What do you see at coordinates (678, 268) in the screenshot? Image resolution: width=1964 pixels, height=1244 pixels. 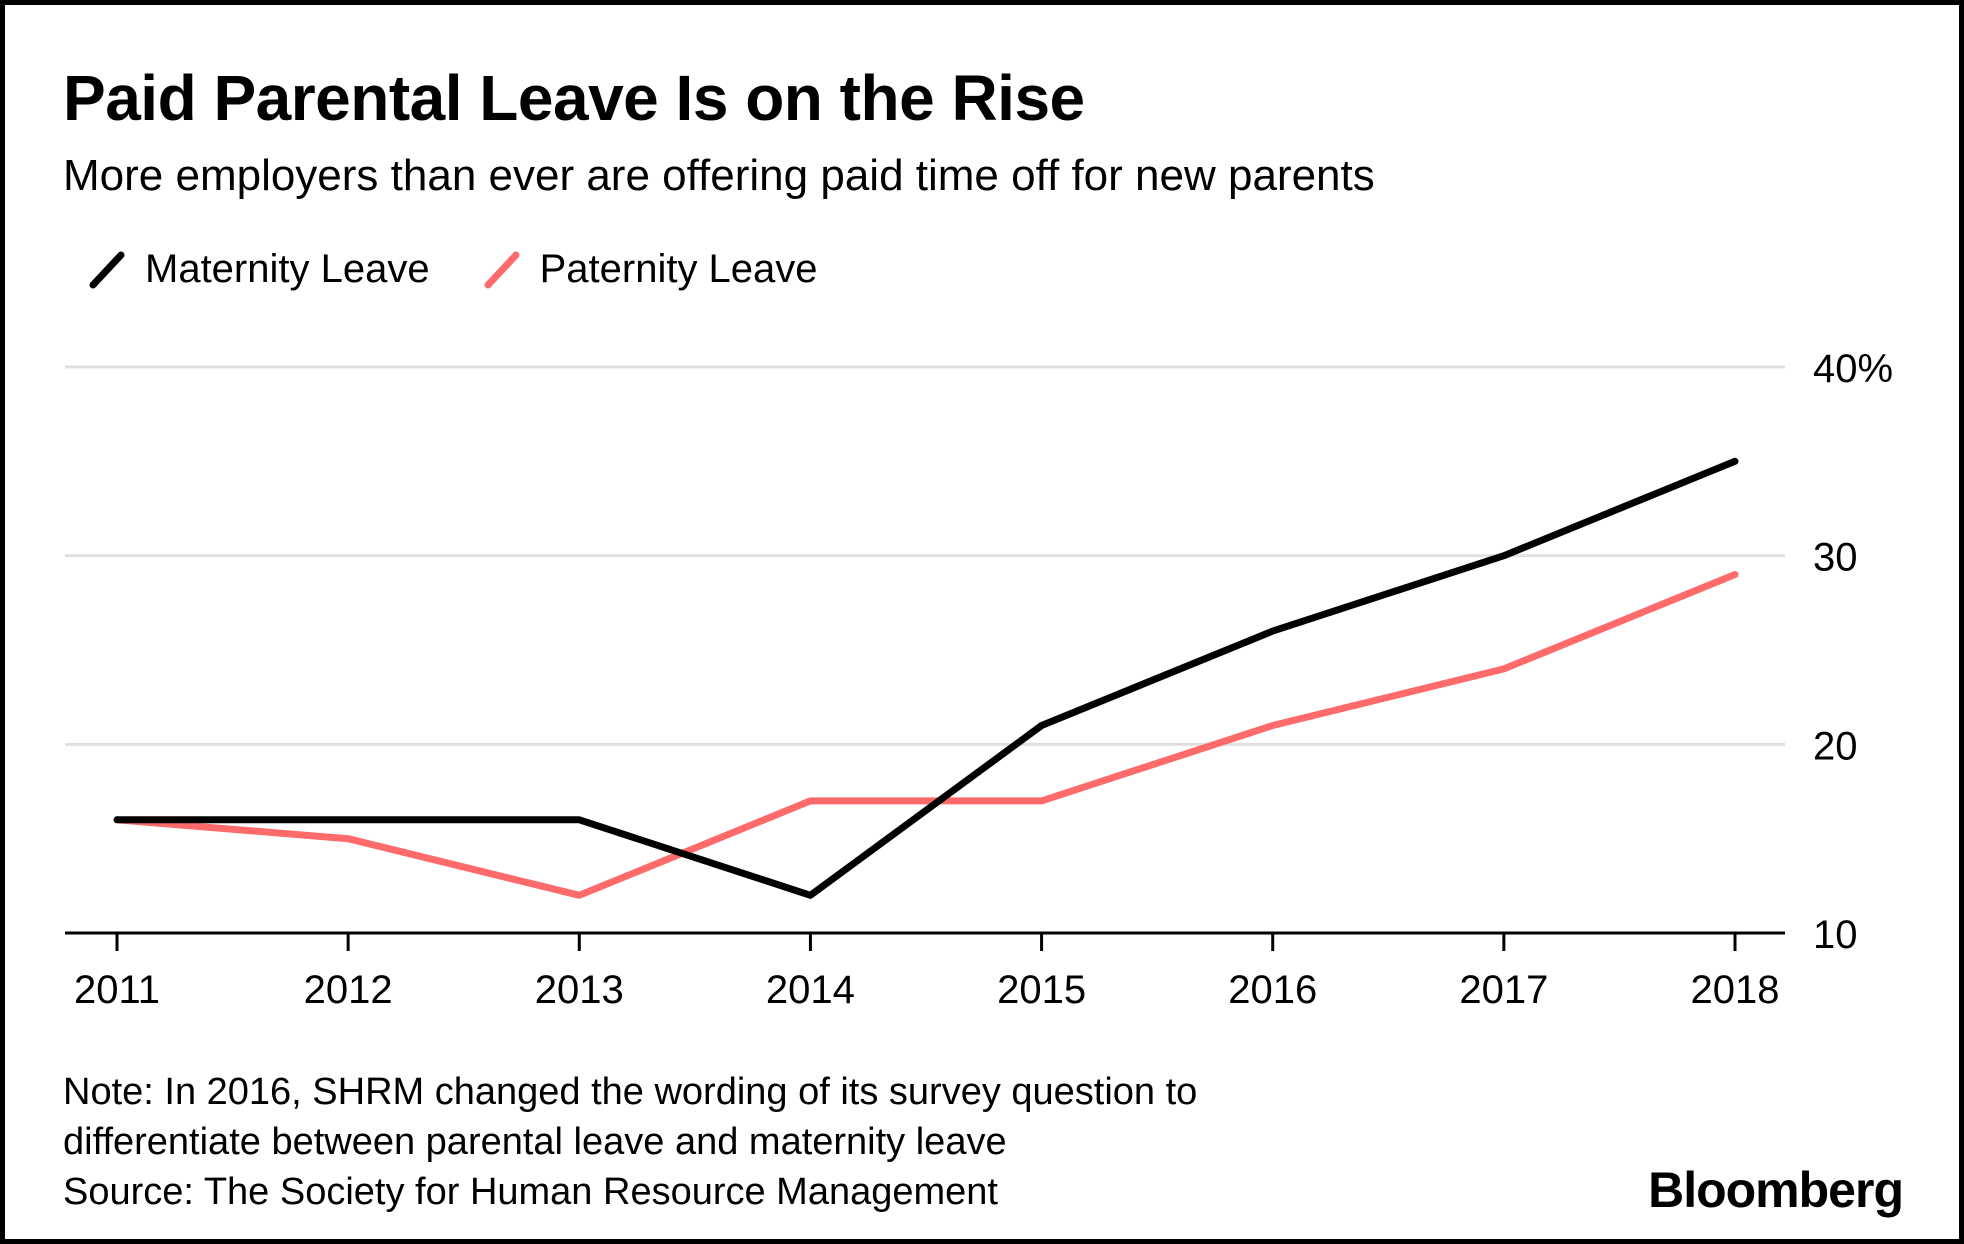 I see `legend-label-paternity: Paternity Leave` at bounding box center [678, 268].